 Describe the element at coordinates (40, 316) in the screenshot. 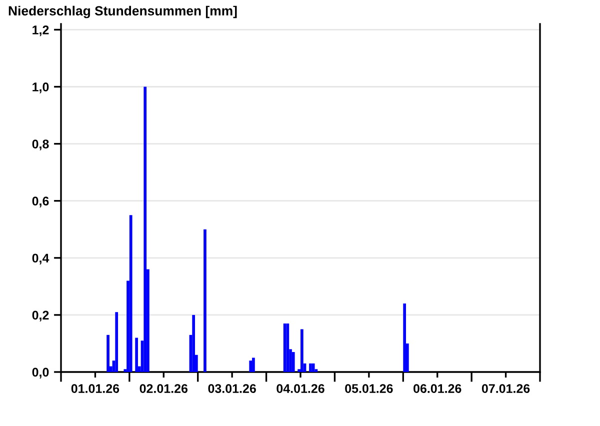

I see `y-tick-label: 0,2` at that location.